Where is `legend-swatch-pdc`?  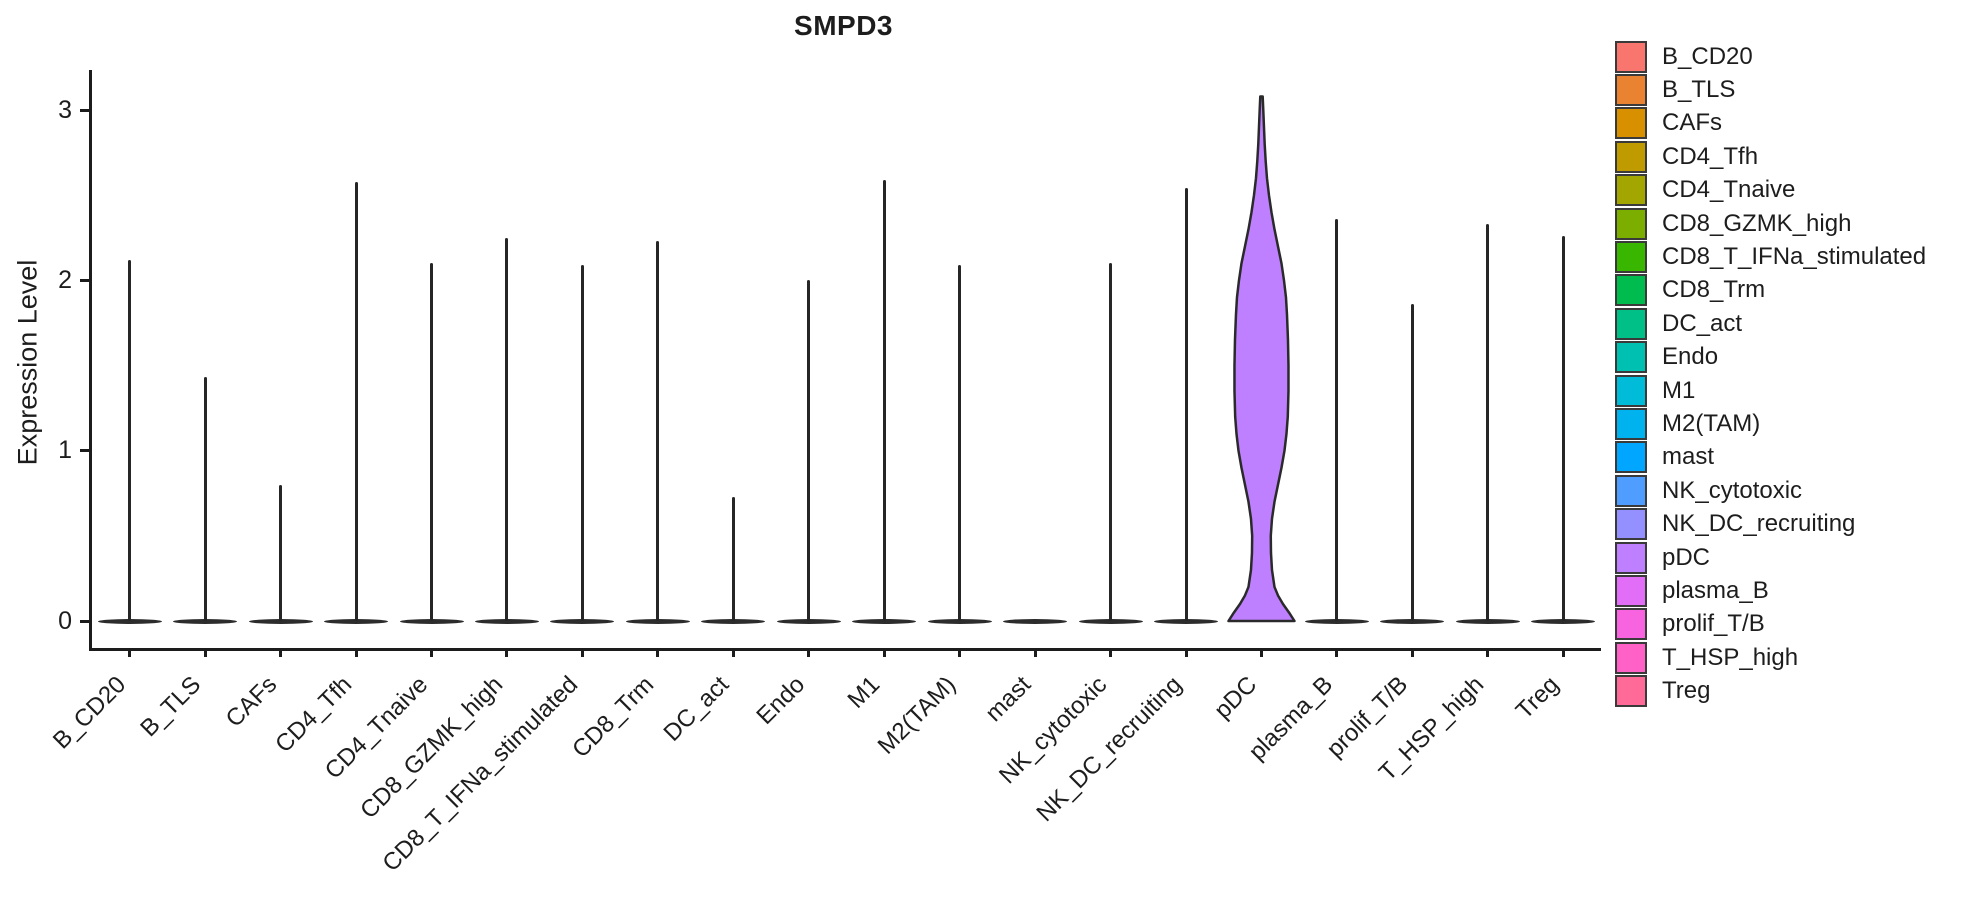 legend-swatch-pdc is located at coordinates (1631, 557).